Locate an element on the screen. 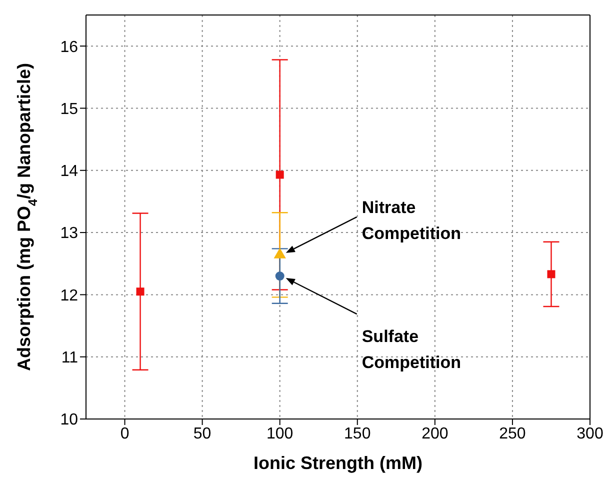 This screenshot has width=613, height=491. x-tick-label: 250 is located at coordinates (512, 433).